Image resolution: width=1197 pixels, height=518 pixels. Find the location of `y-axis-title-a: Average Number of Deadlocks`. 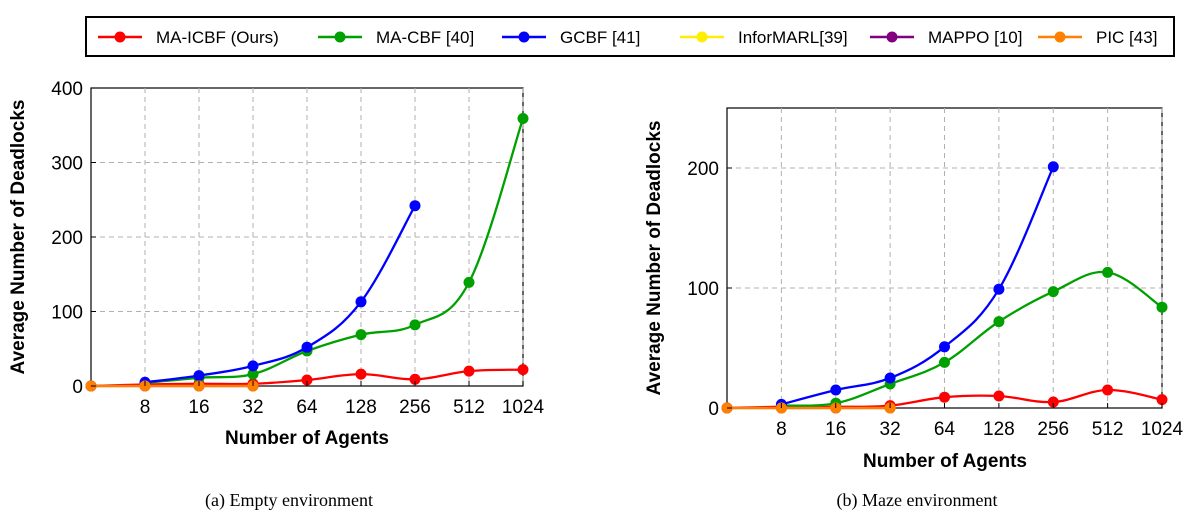

y-axis-title-a: Average Number of Deadlocks is located at coordinates (18, 237).